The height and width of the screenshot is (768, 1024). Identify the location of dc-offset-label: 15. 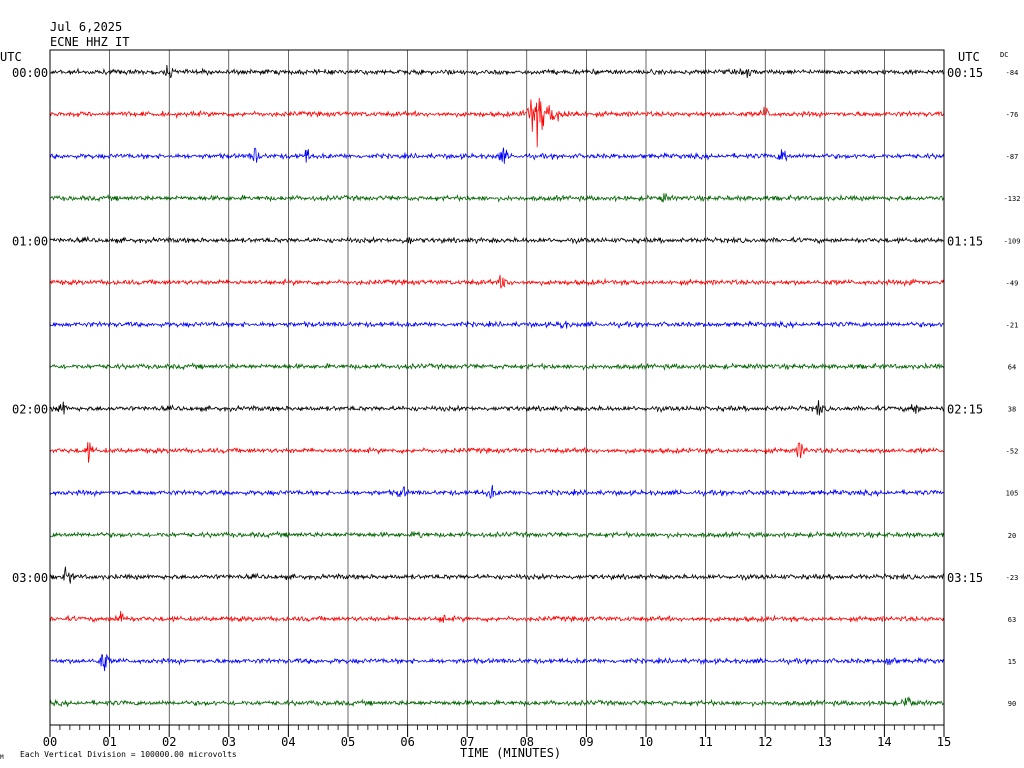
(1012, 662).